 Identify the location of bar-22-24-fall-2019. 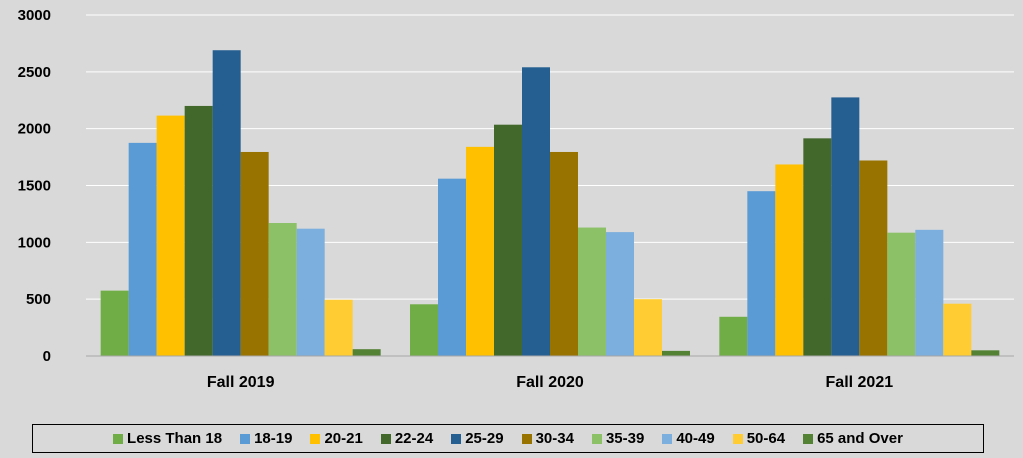
(198, 230).